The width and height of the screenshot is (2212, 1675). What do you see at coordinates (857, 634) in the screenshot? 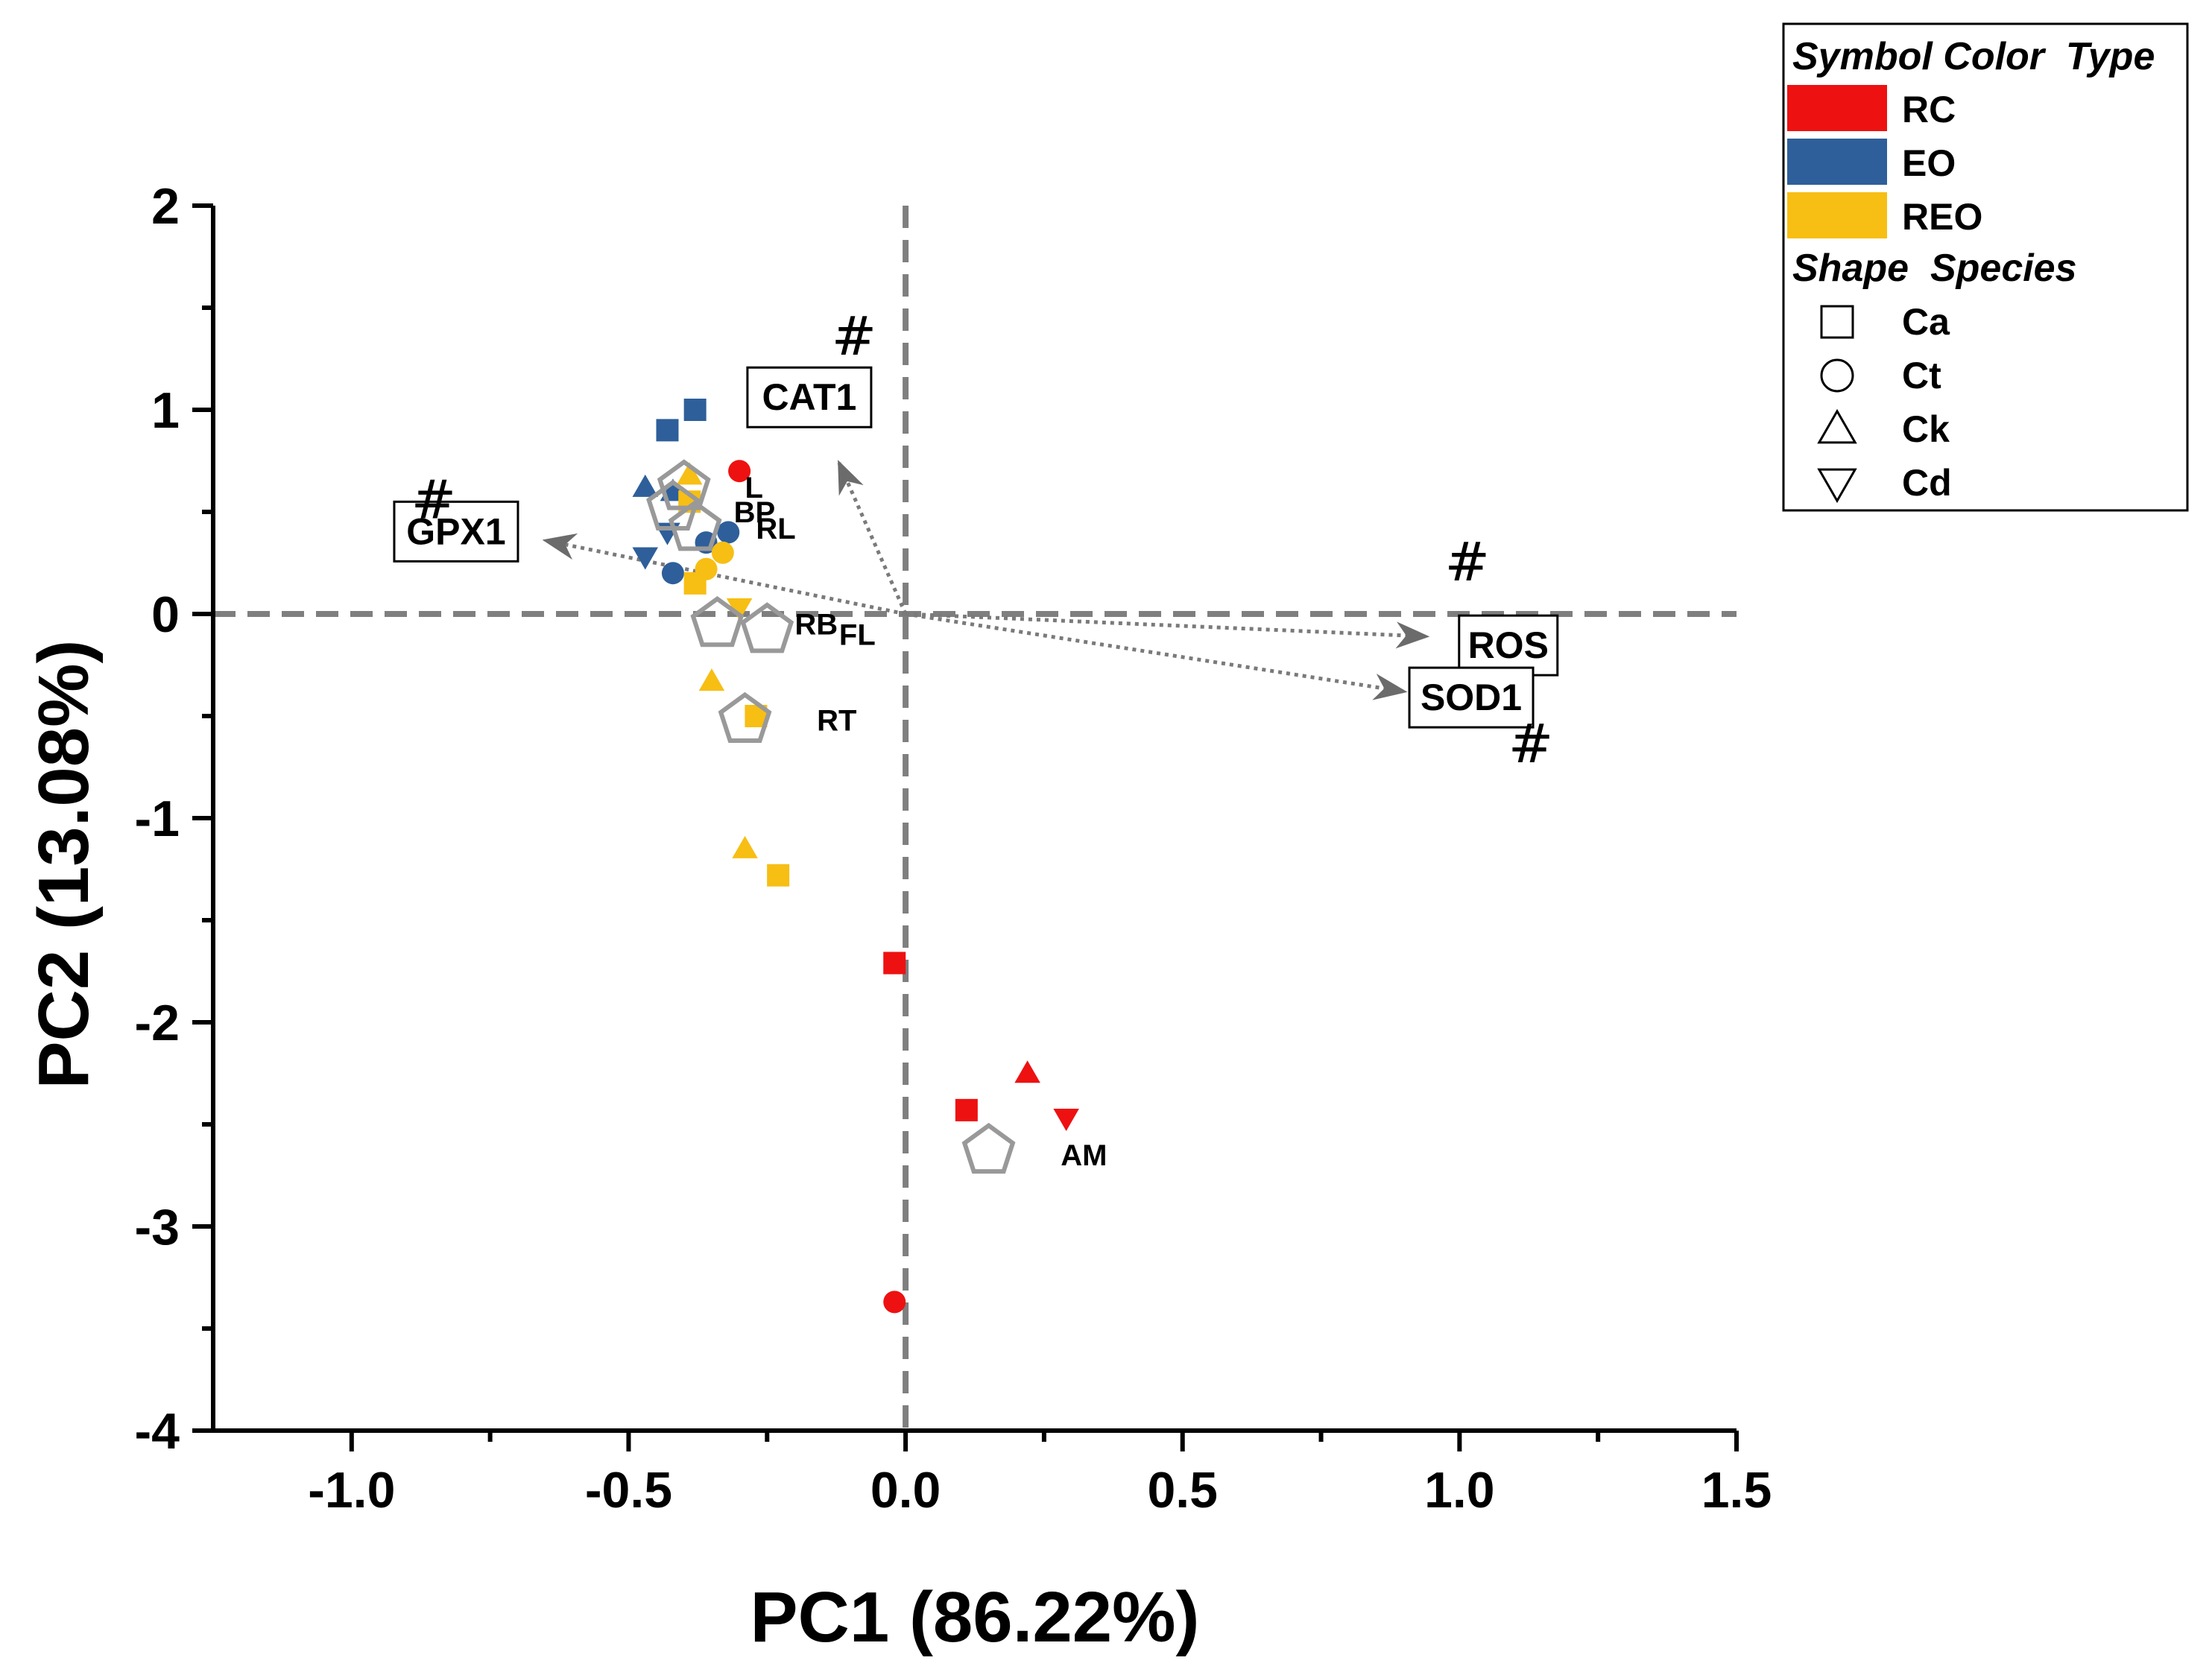
I see `group-label: FL` at bounding box center [857, 634].